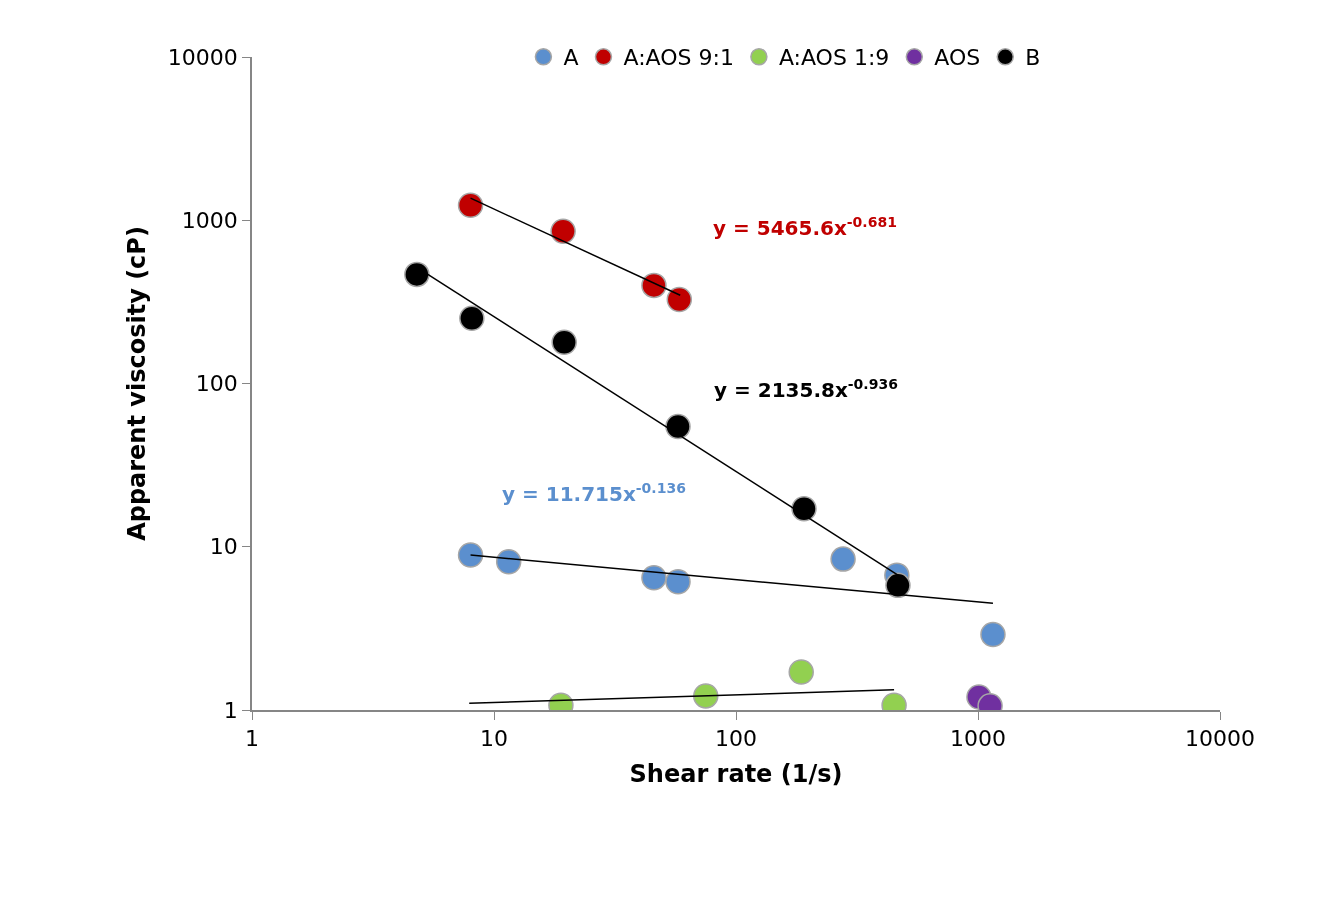  Describe the element at coordinates (571, 58) in the screenshot. I see `legend-label: A` at that location.